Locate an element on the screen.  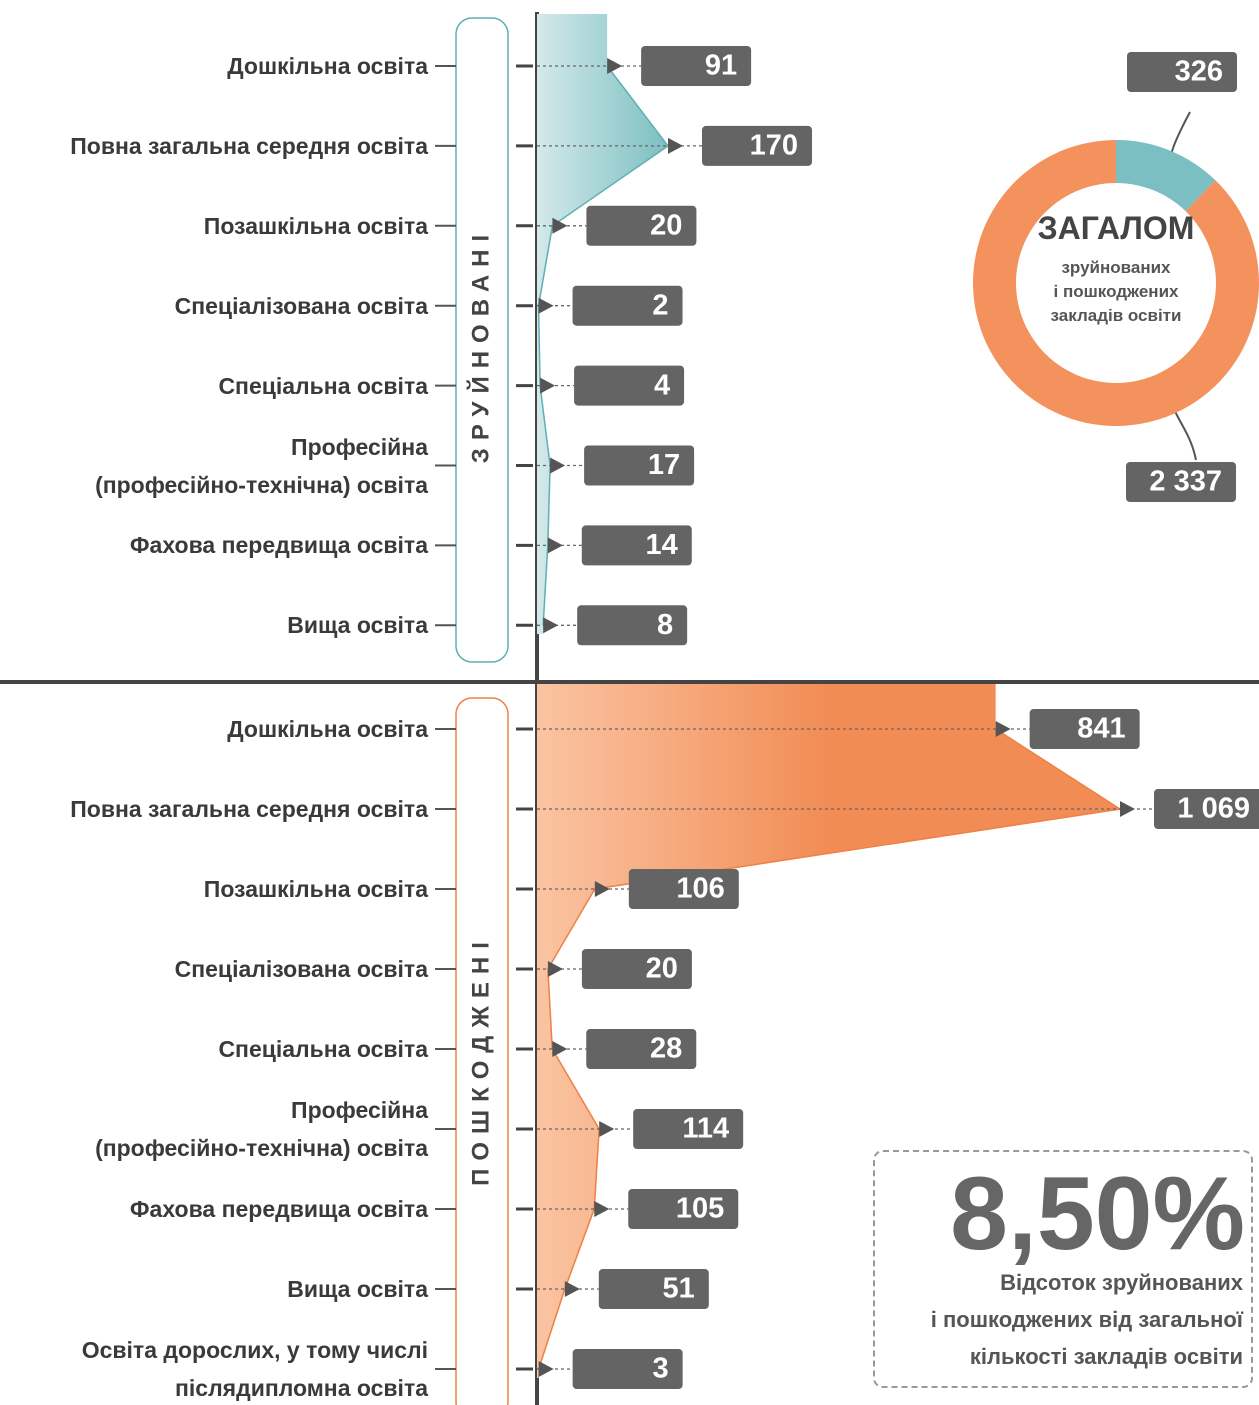
value-label: 3 is located at coordinates (660, 1369).